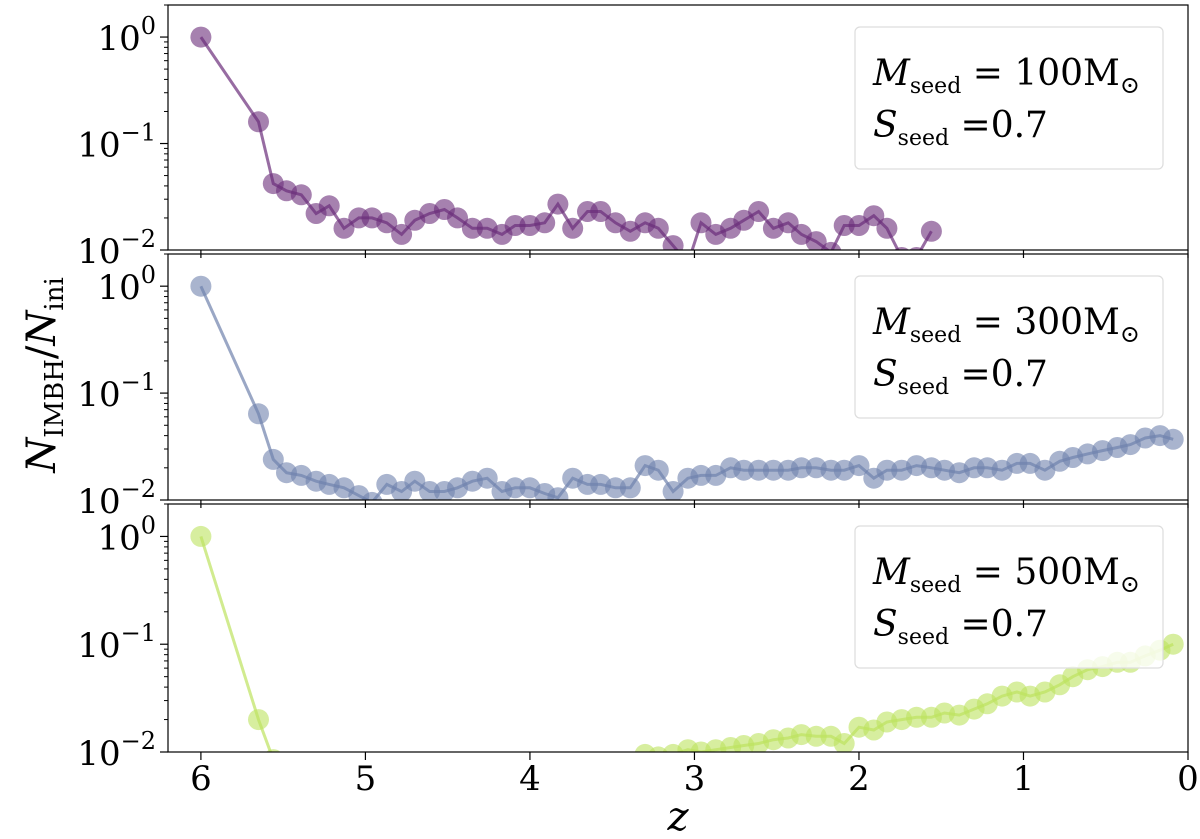 Image resolution: width=1200 pixels, height=839 pixels. Describe the element at coordinates (1024, 779) in the screenshot. I see `x-tick-label: 1` at that location.